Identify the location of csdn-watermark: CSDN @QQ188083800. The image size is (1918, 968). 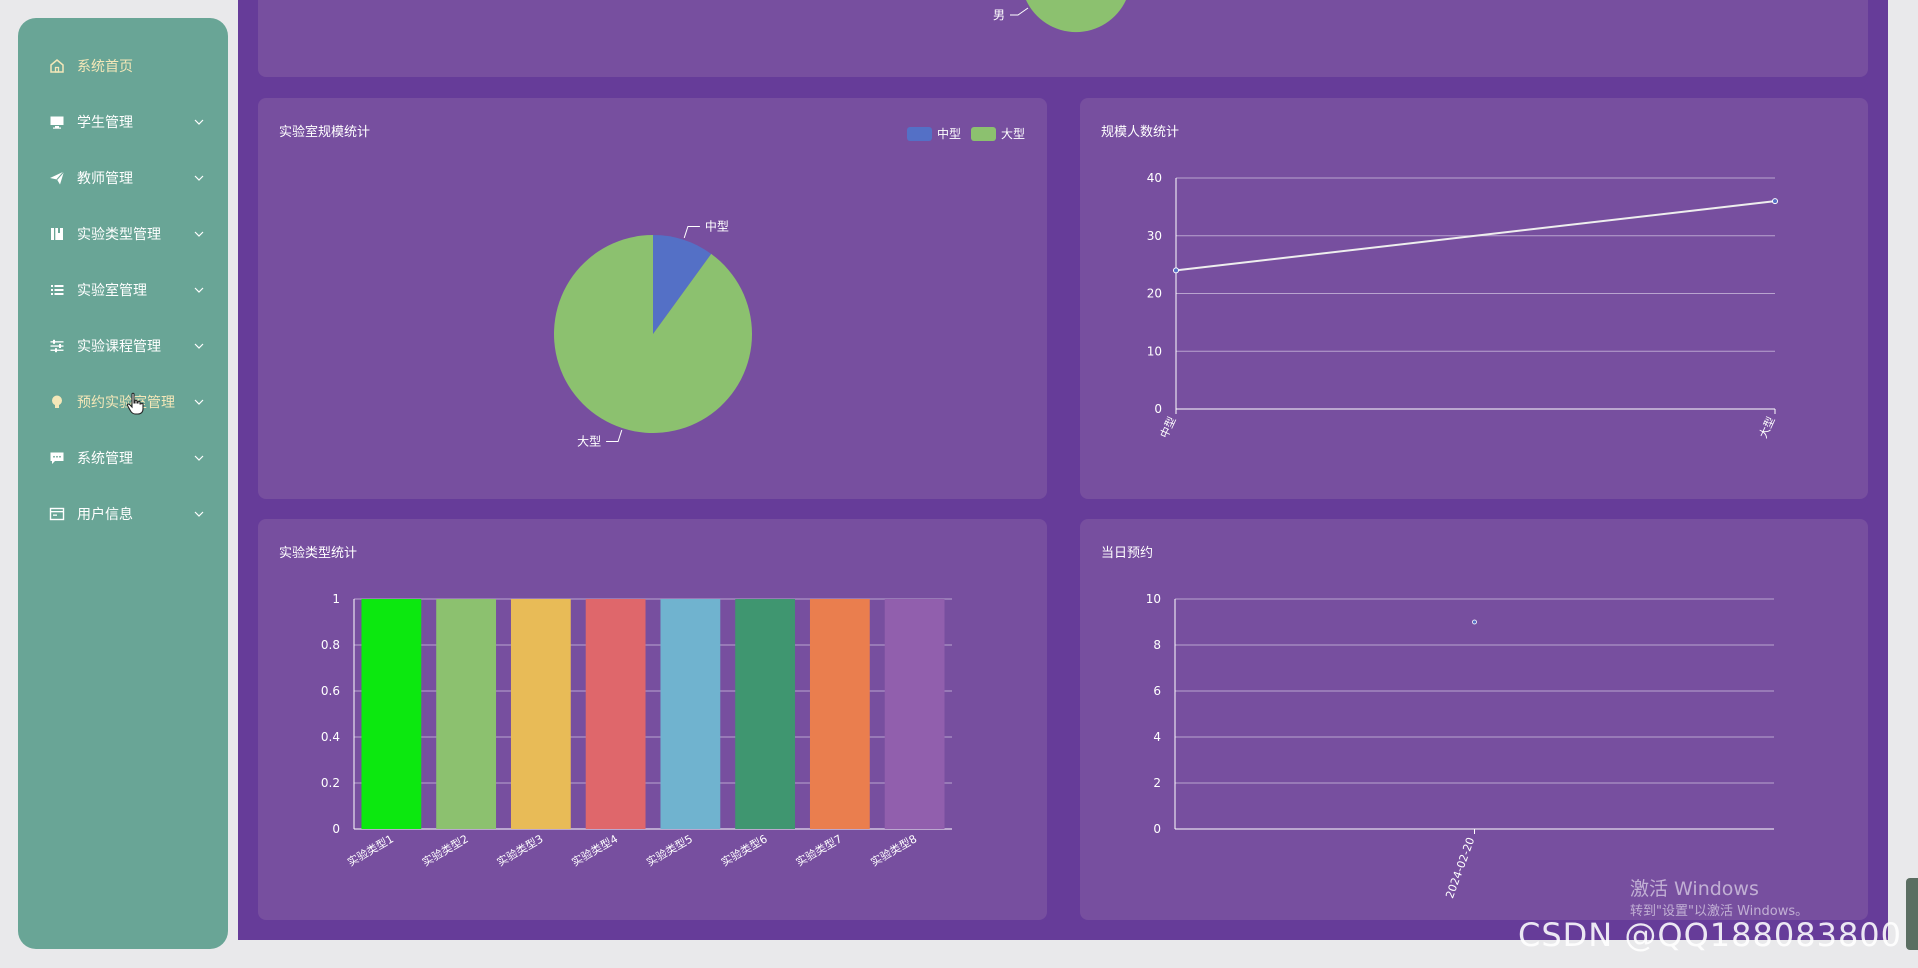
(1710, 935).